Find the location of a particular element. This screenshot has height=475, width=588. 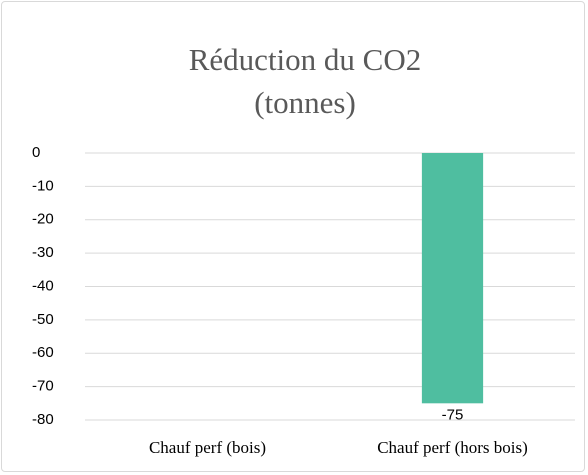

y-tick-label: -40 is located at coordinates (43, 285).